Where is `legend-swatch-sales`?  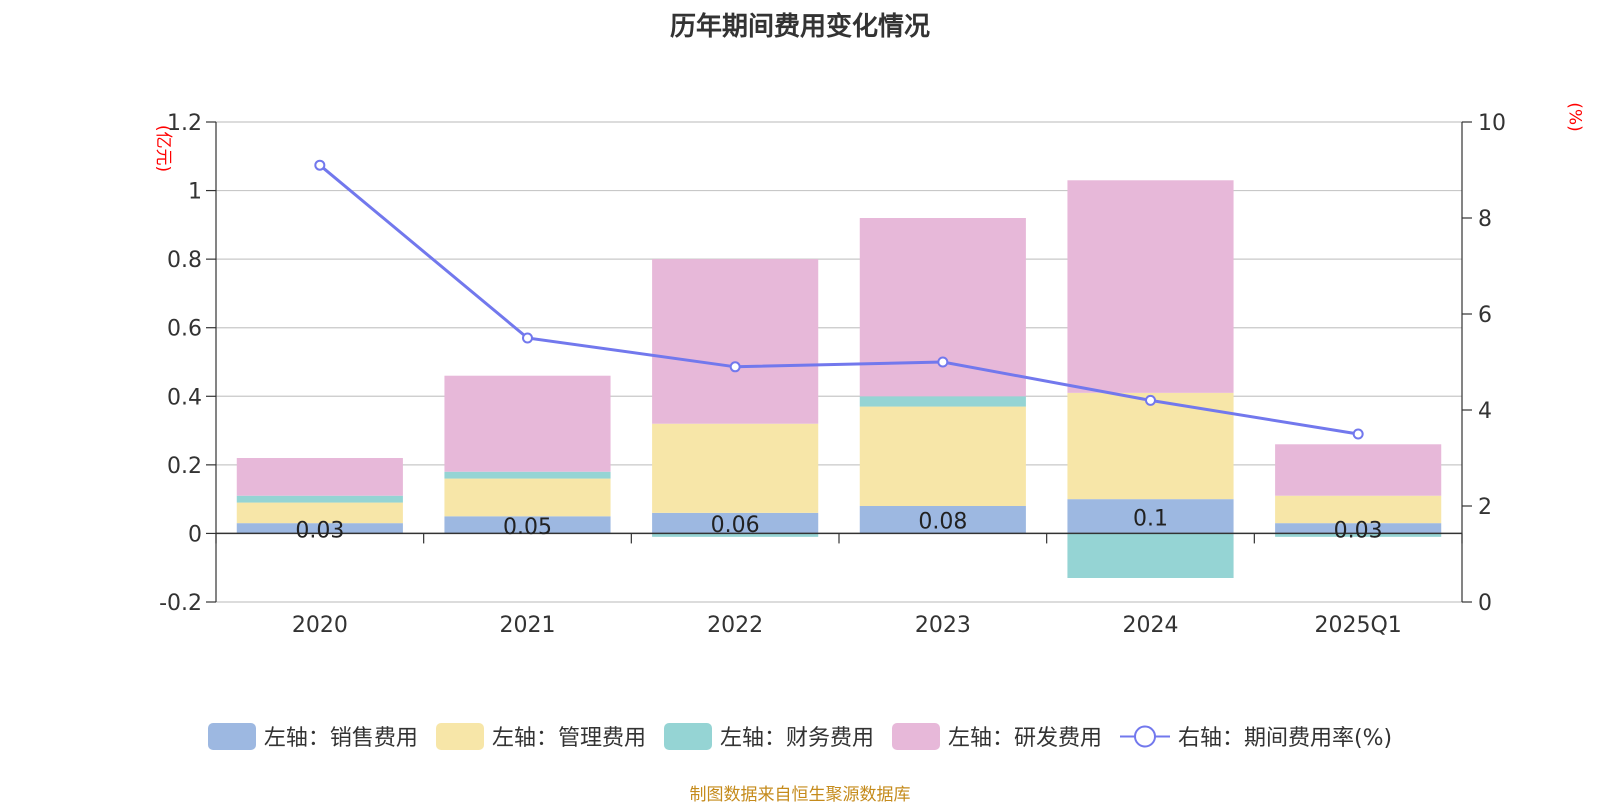 legend-swatch-sales is located at coordinates (231, 736).